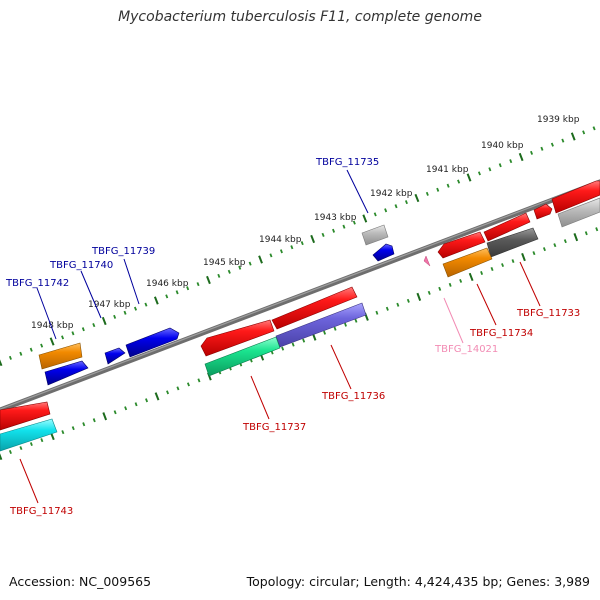  I want to click on ruler-label-1948: 1948 kbp, so click(52, 326).